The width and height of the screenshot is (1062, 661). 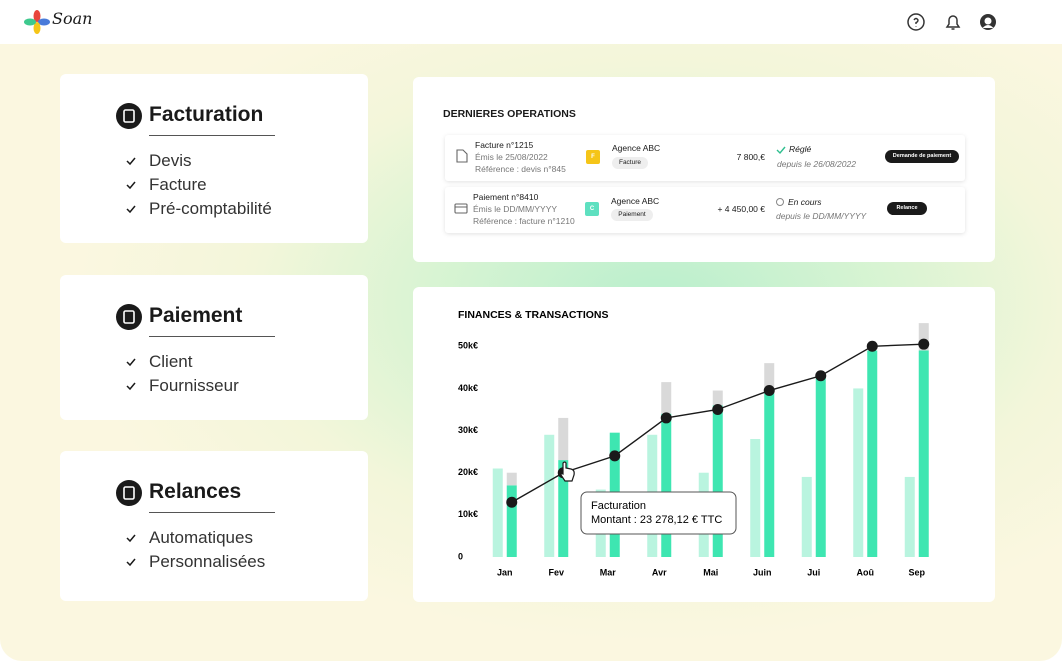 What do you see at coordinates (210, 208) in the screenshot?
I see `feature-item: Pré-comptabilité` at bounding box center [210, 208].